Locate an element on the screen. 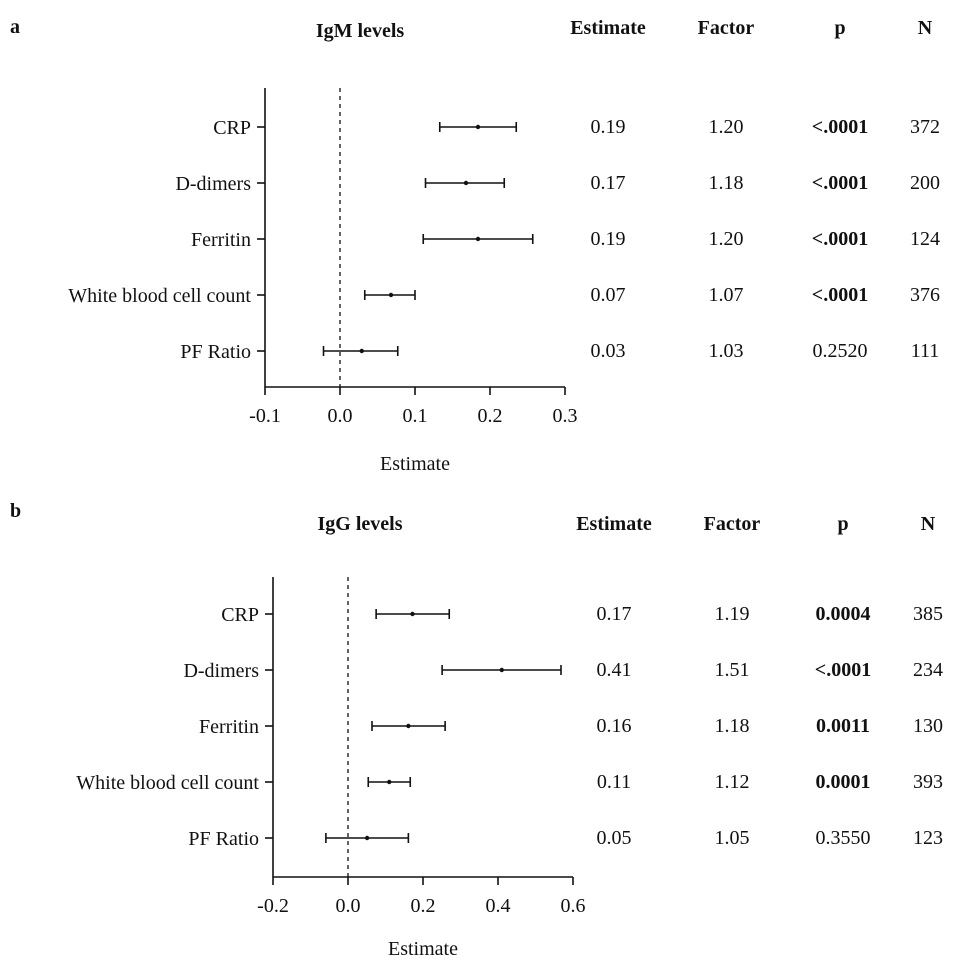  x-tick-label: 0.3 is located at coordinates (565, 416).